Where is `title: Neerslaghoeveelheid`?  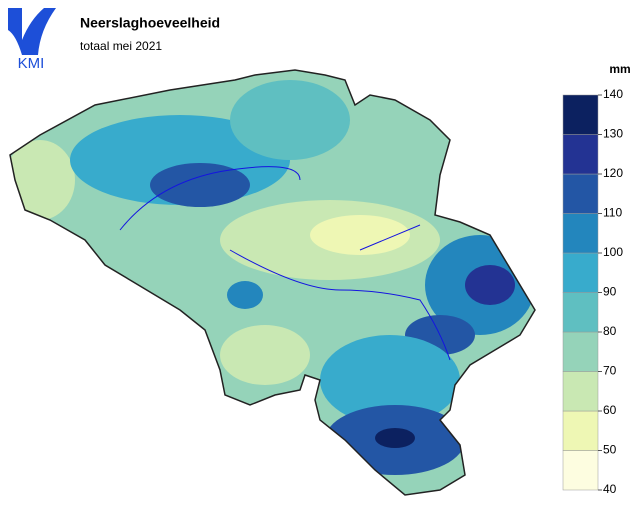
title: Neerslaghoeveelheid is located at coordinates (150, 23).